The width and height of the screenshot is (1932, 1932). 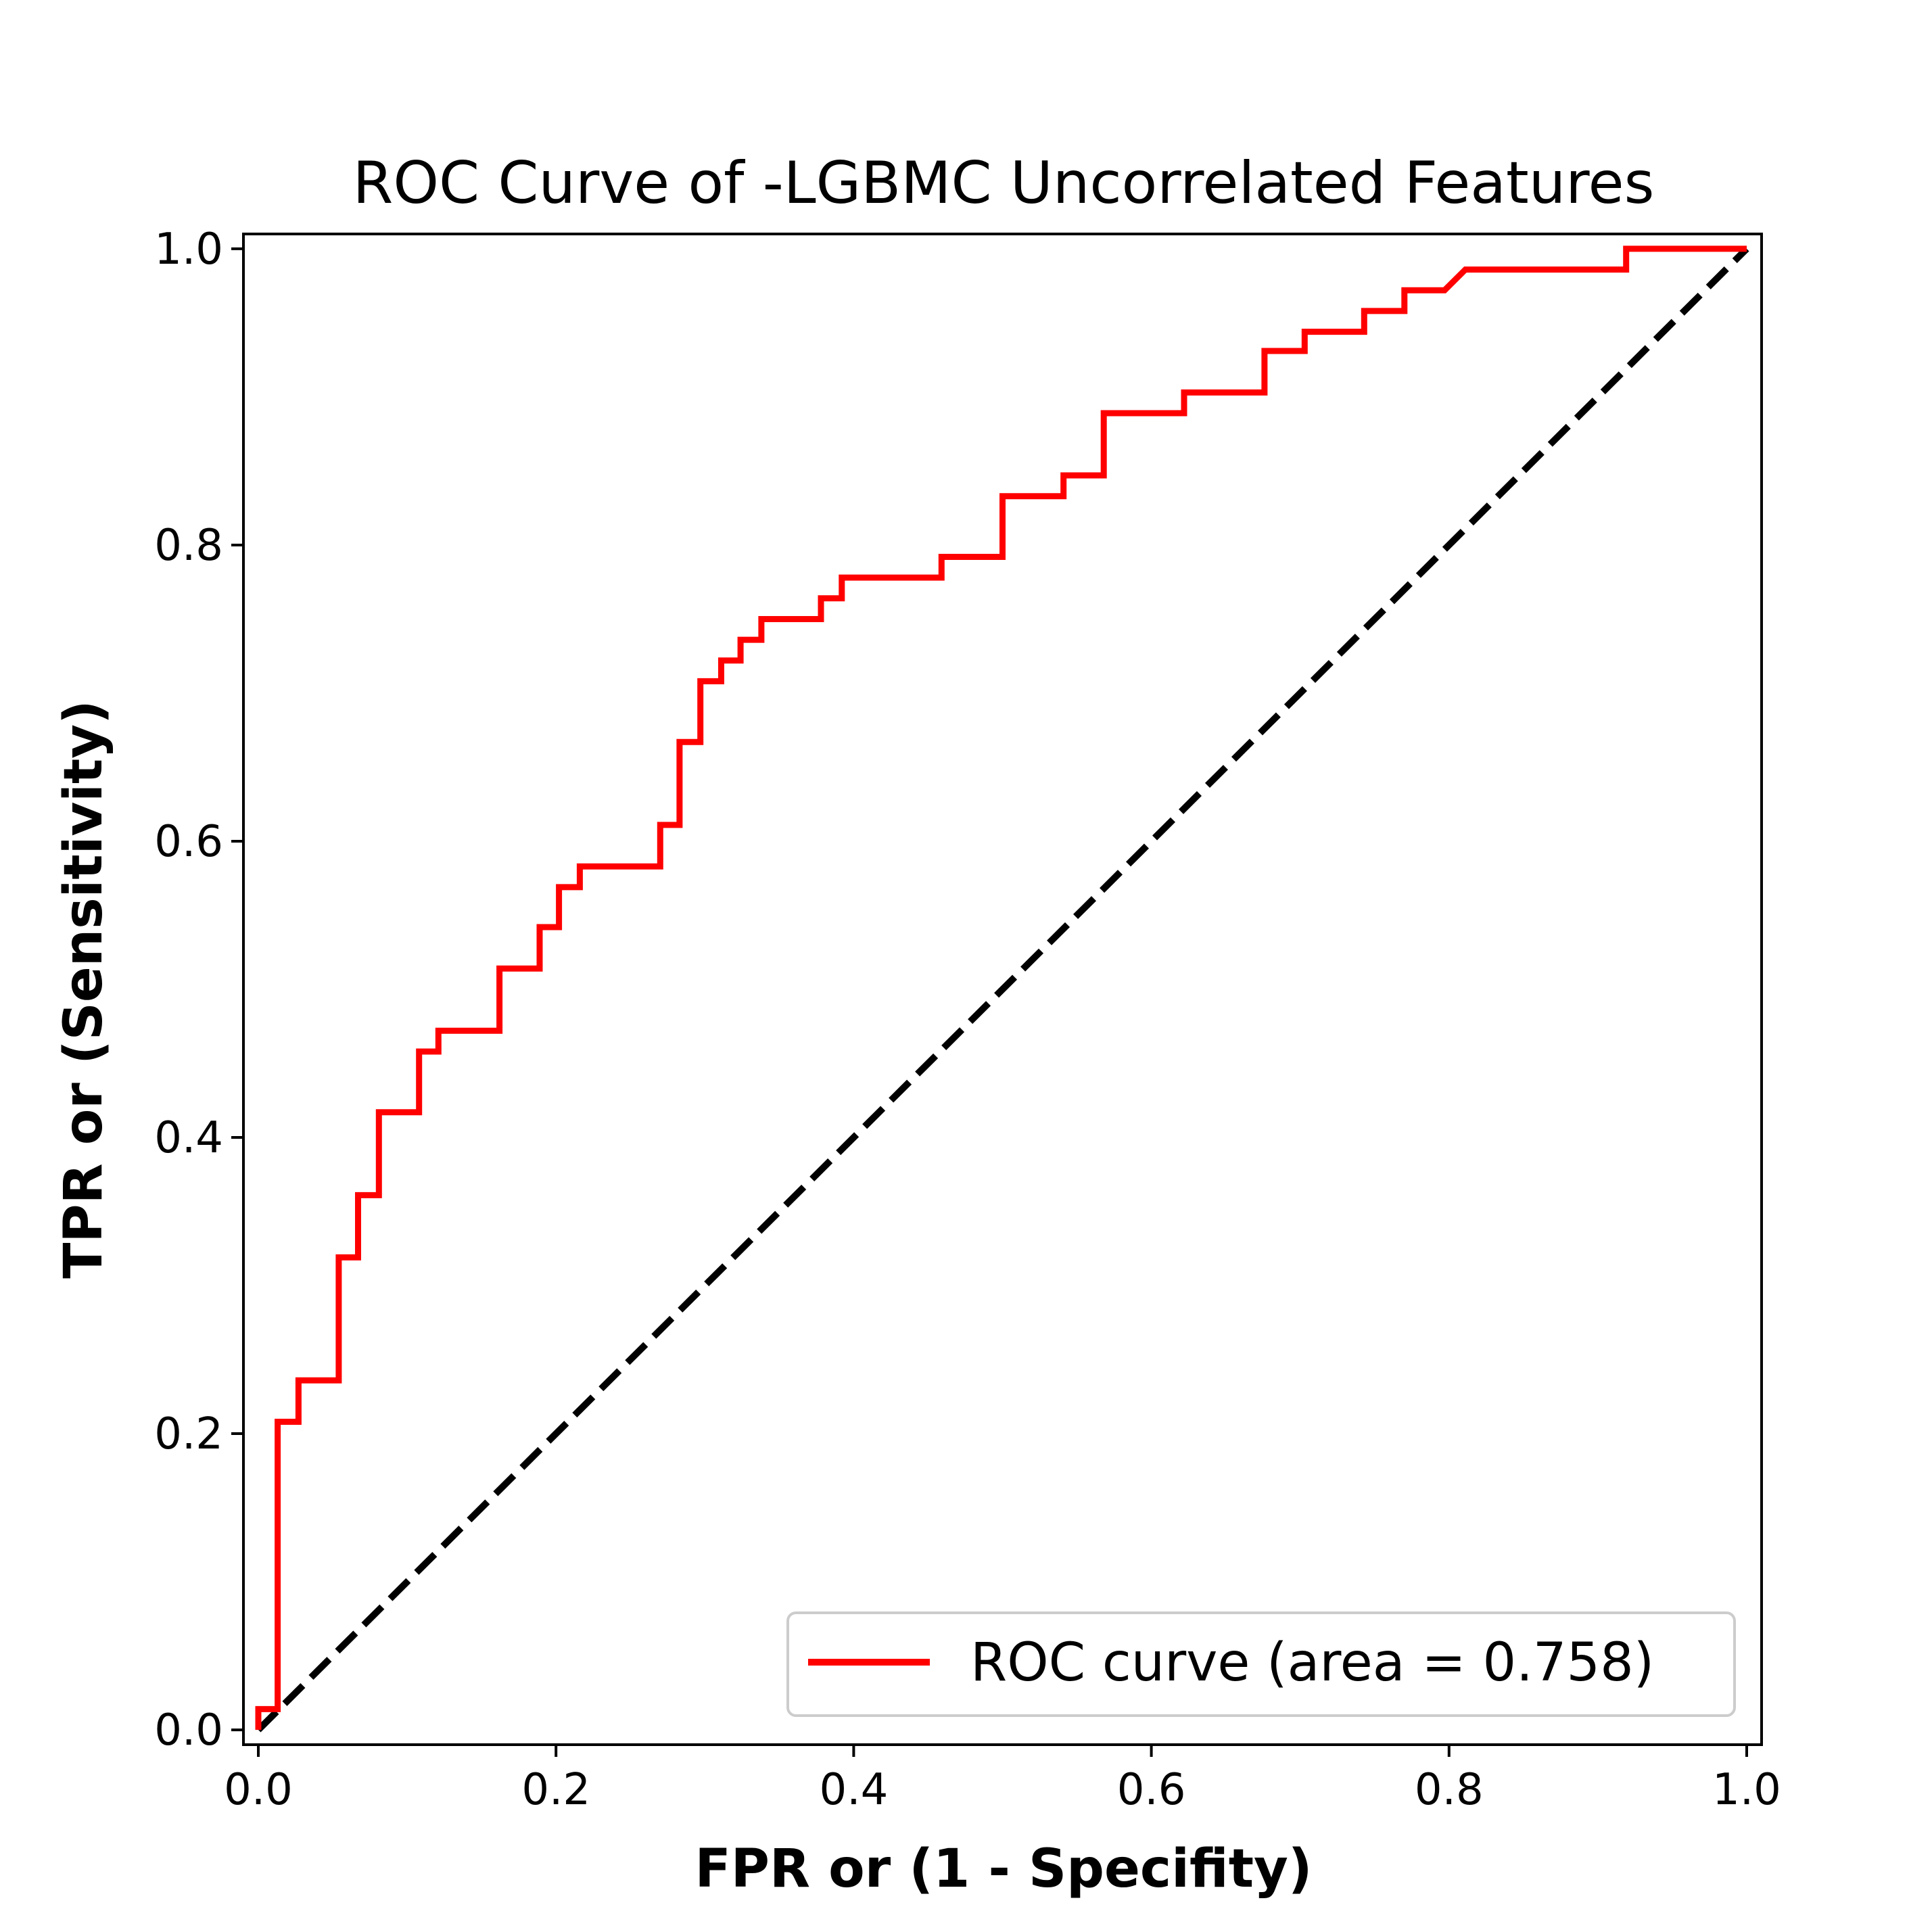 I want to click on legend-label-roc: ROC curve (area = 0.758), so click(x=1312, y=1662).